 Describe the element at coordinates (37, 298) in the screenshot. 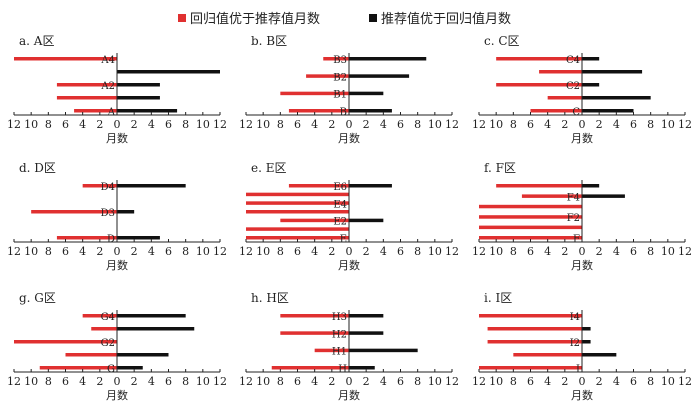

I see `panel-title: g. G区` at that location.